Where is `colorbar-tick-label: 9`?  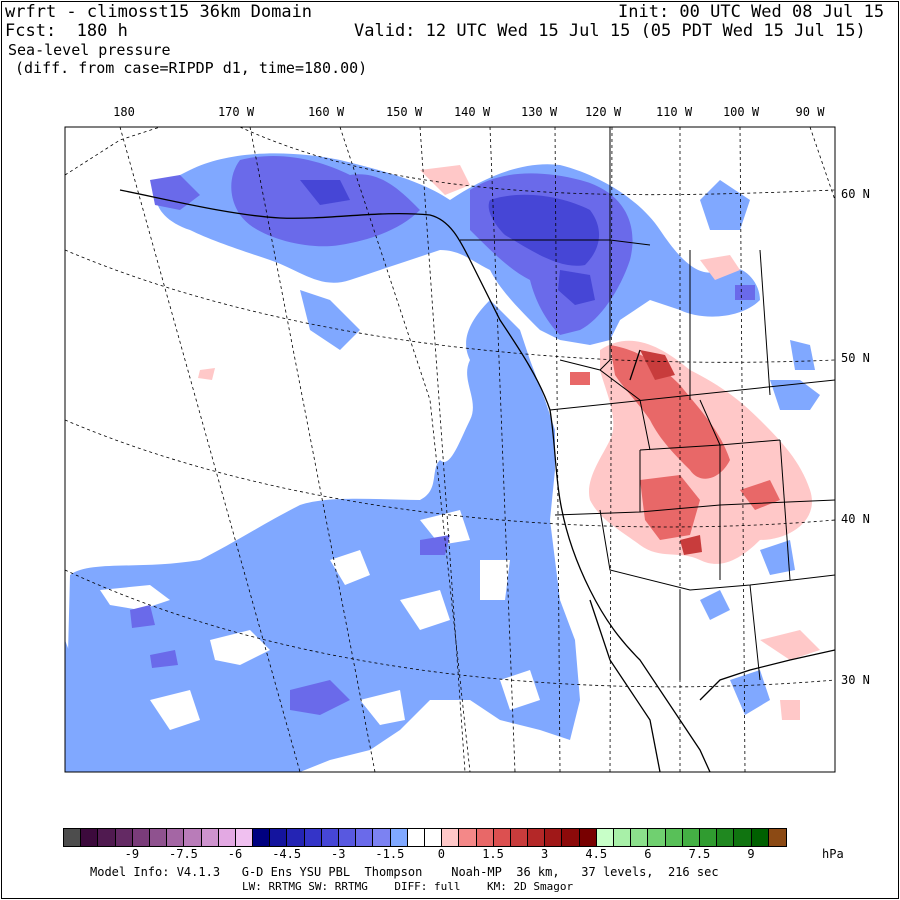
colorbar-tick-label: 9 is located at coordinates (751, 854).